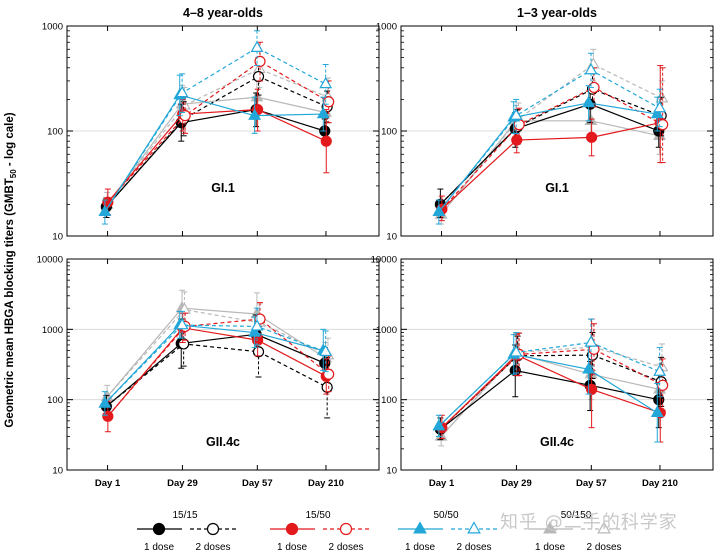  I want to click on panel-label: GI.1, so click(557, 188).